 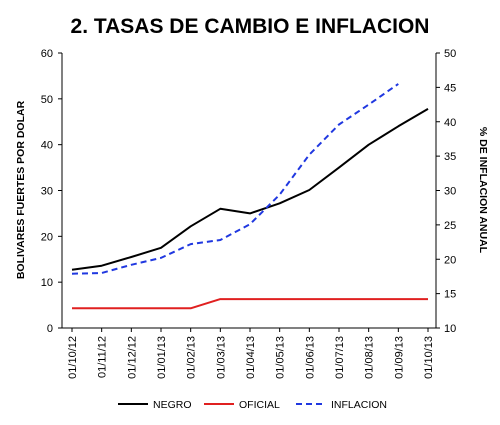 I want to click on right-y-tick-label: 40, so click(x=450, y=123).